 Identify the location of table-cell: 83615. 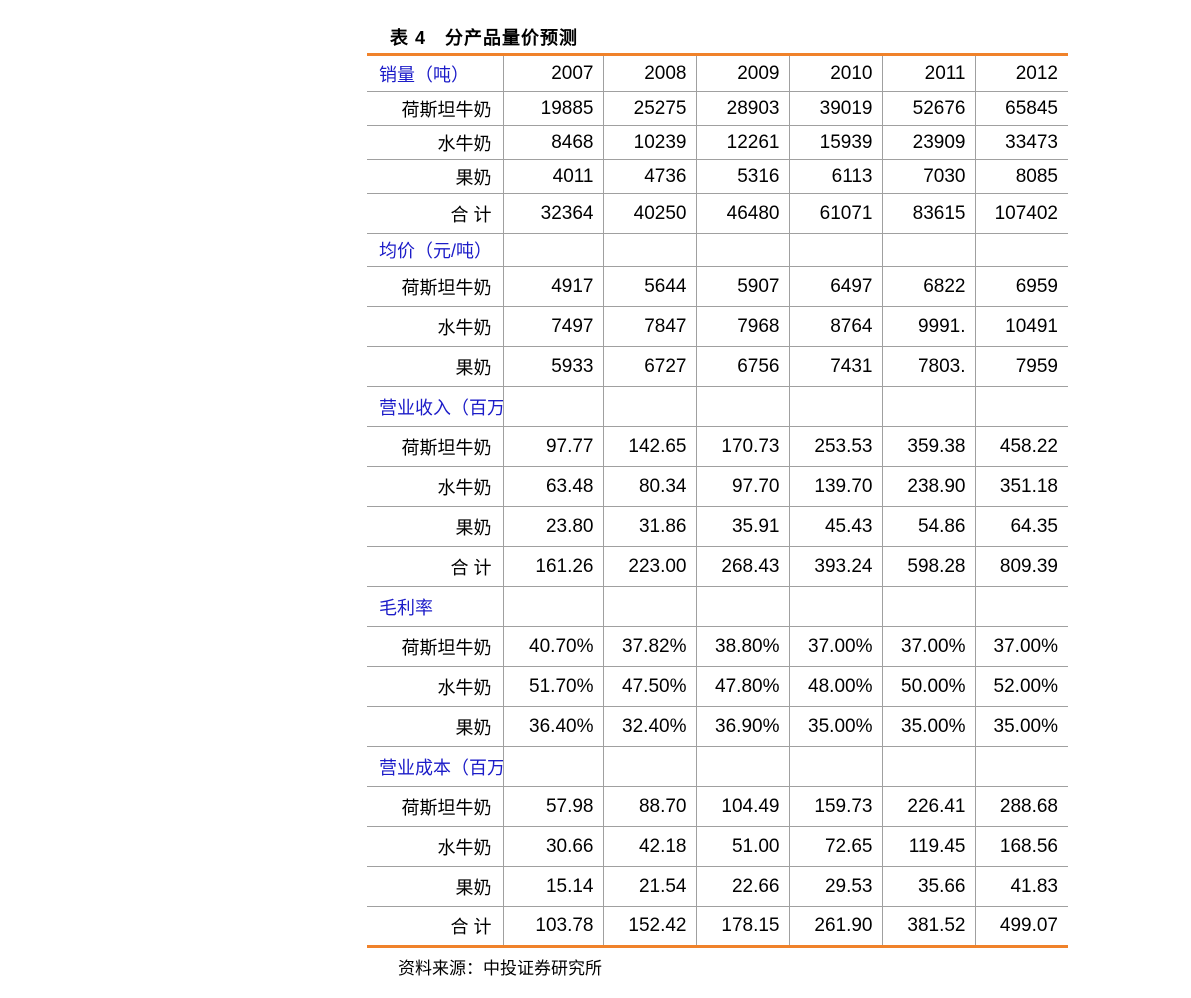
(928, 213).